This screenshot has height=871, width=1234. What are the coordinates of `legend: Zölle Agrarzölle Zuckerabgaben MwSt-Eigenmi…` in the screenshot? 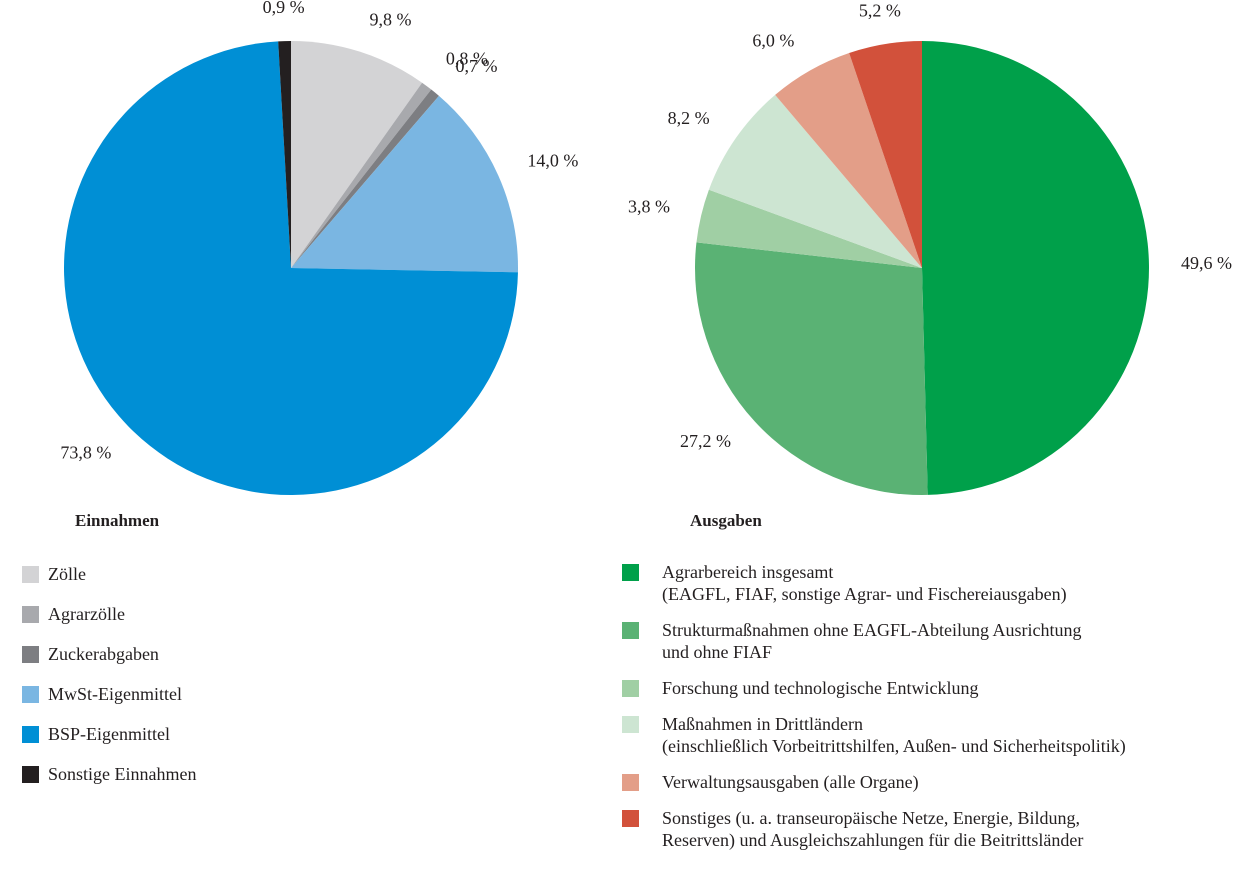 It's located at (109, 683).